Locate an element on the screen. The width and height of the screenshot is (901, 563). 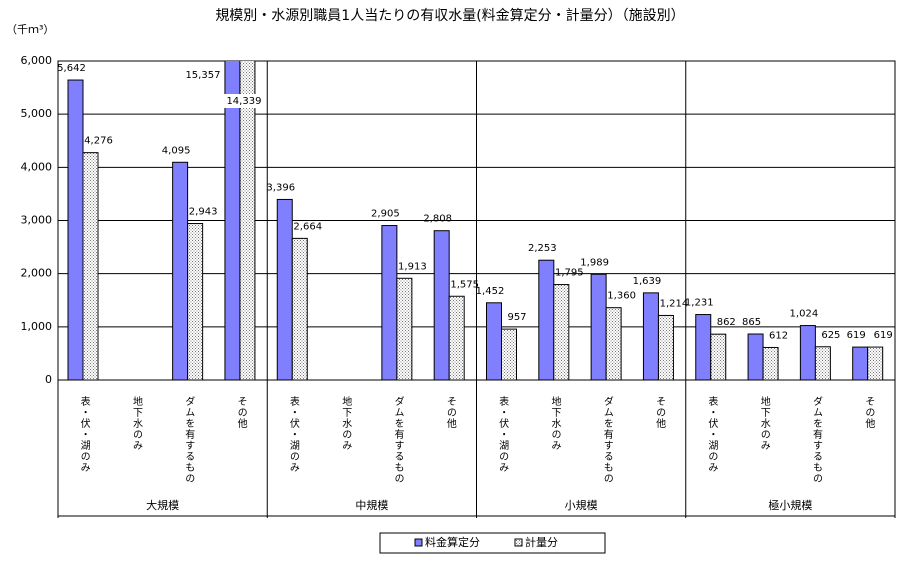
value-label: 1,231 is located at coordinates (699, 303).